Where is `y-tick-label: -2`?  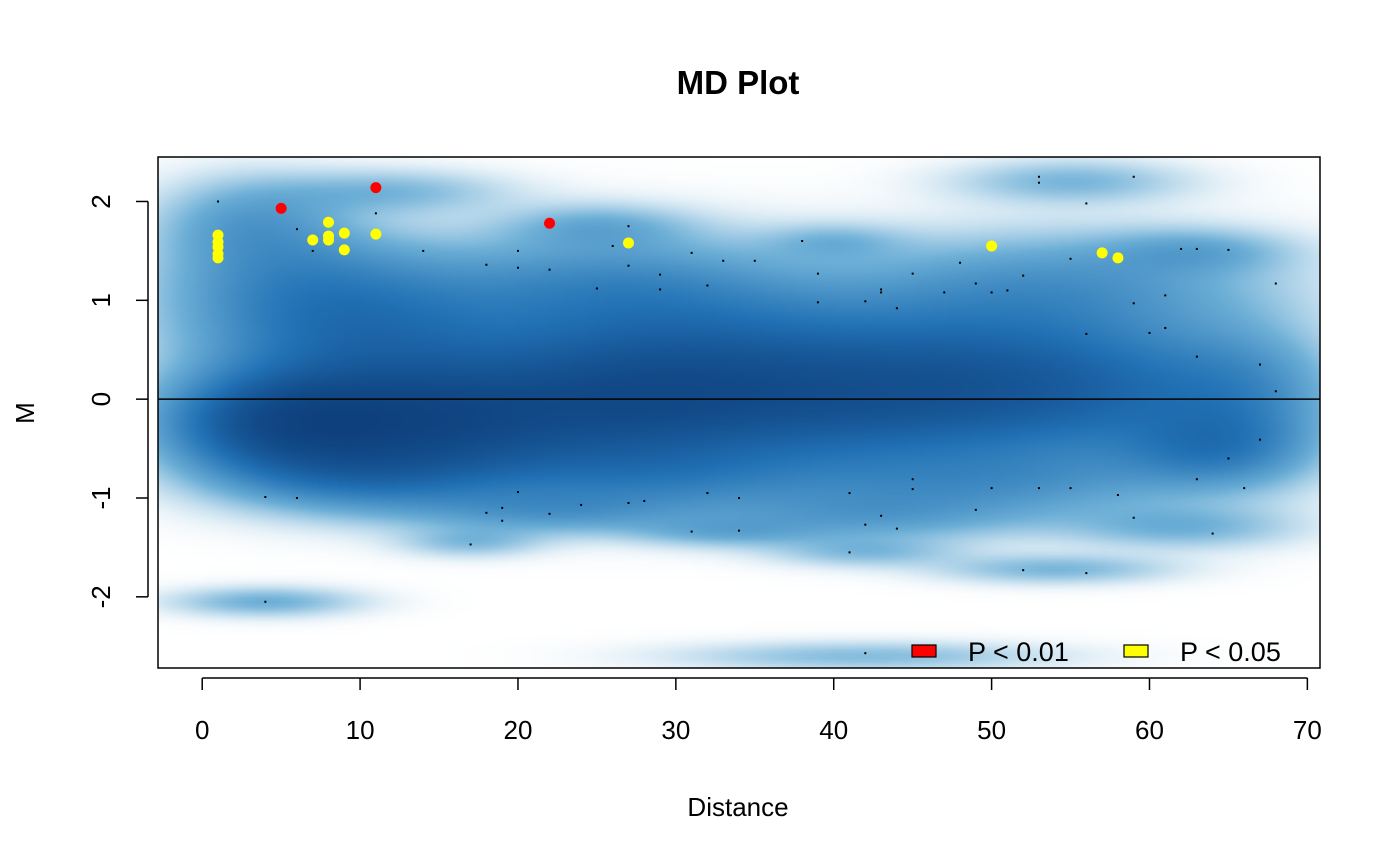 y-tick-label: -2 is located at coordinates (101, 596).